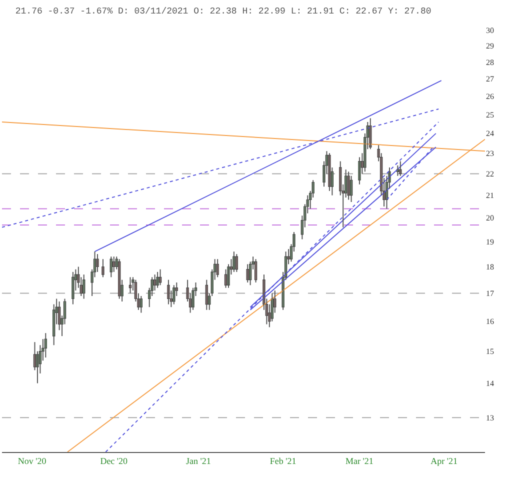 The width and height of the screenshot is (513, 480). I want to click on x-tick-label: Dec '20, so click(114, 461).